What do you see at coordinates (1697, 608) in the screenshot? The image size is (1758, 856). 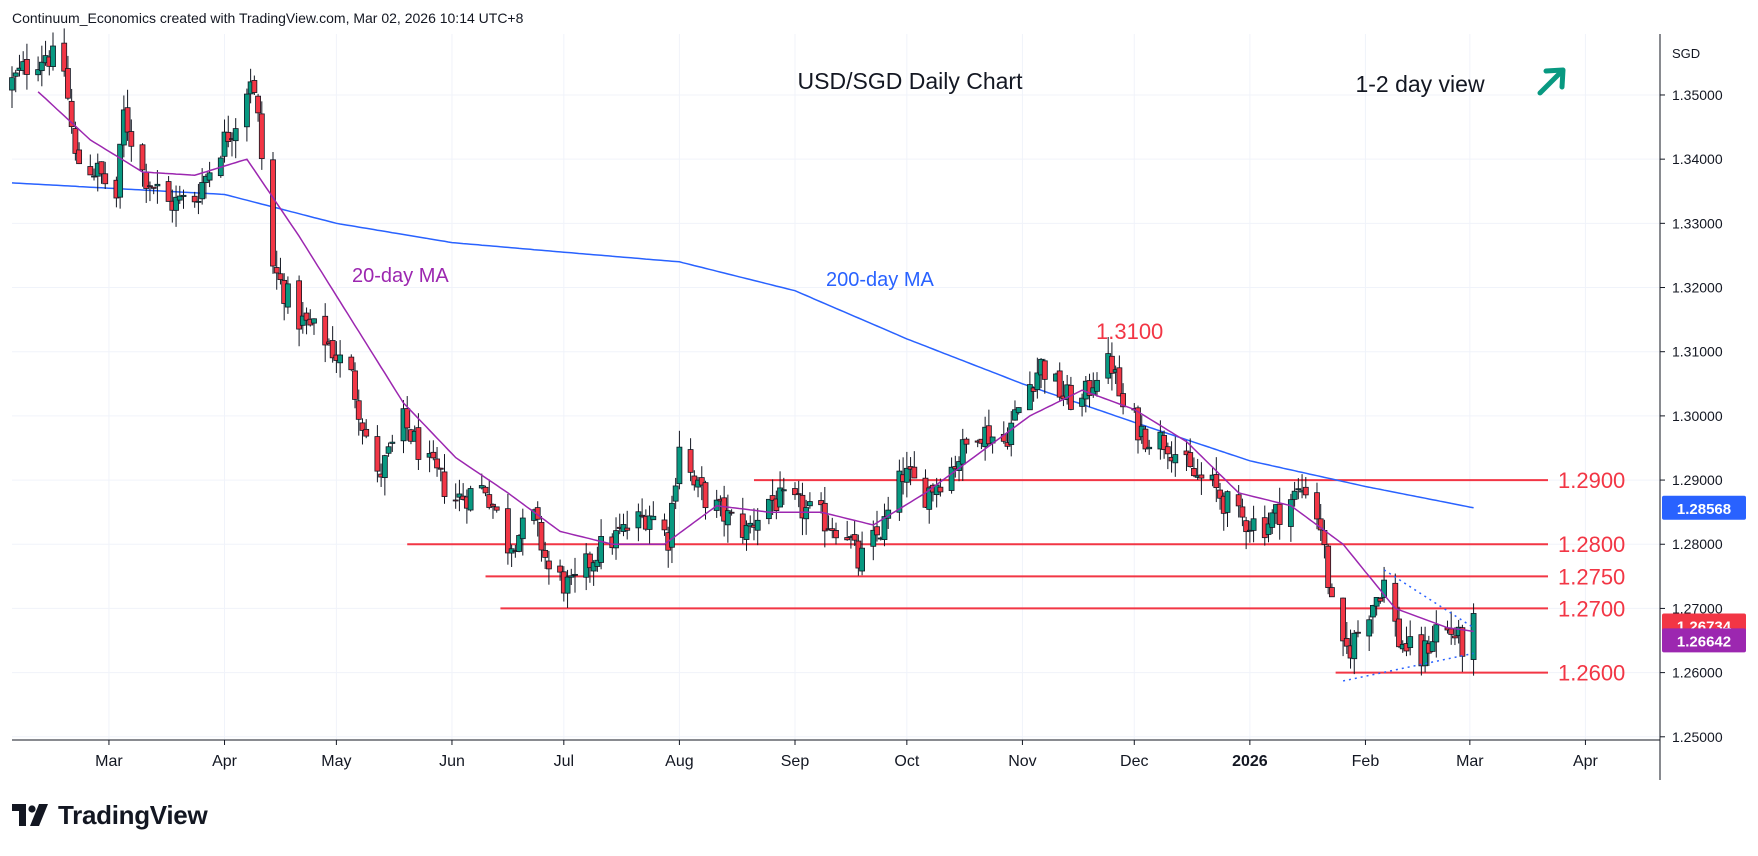 I see `y-tick-label: 1.27000` at bounding box center [1697, 608].